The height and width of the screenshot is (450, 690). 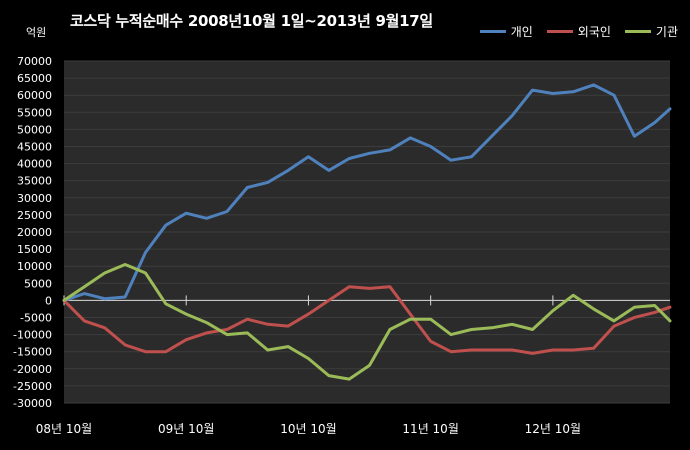 What do you see at coordinates (34, 198) in the screenshot?
I see `y-tick-label: 30000` at bounding box center [34, 198].